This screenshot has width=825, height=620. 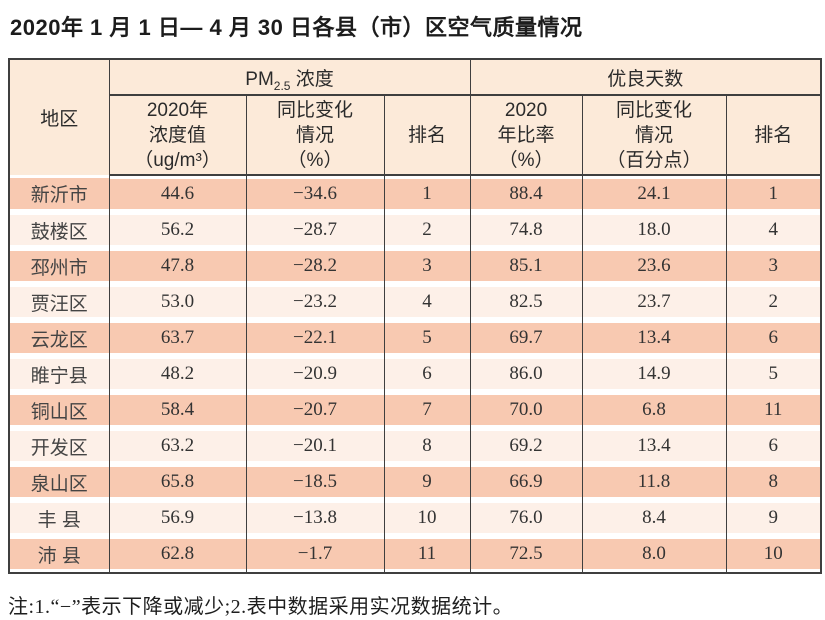 I want to click on col-header-pm-change: 同比变化 情况 （%）, so click(x=315, y=135).